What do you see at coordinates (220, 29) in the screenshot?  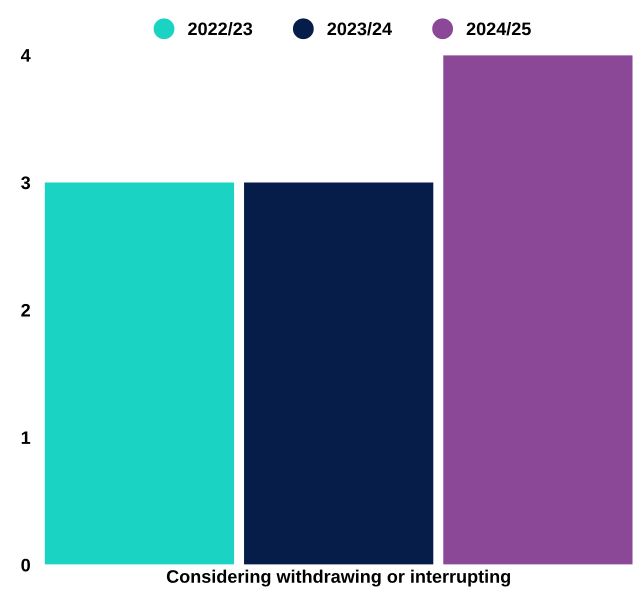 I see `legend-label: 2022/23` at bounding box center [220, 29].